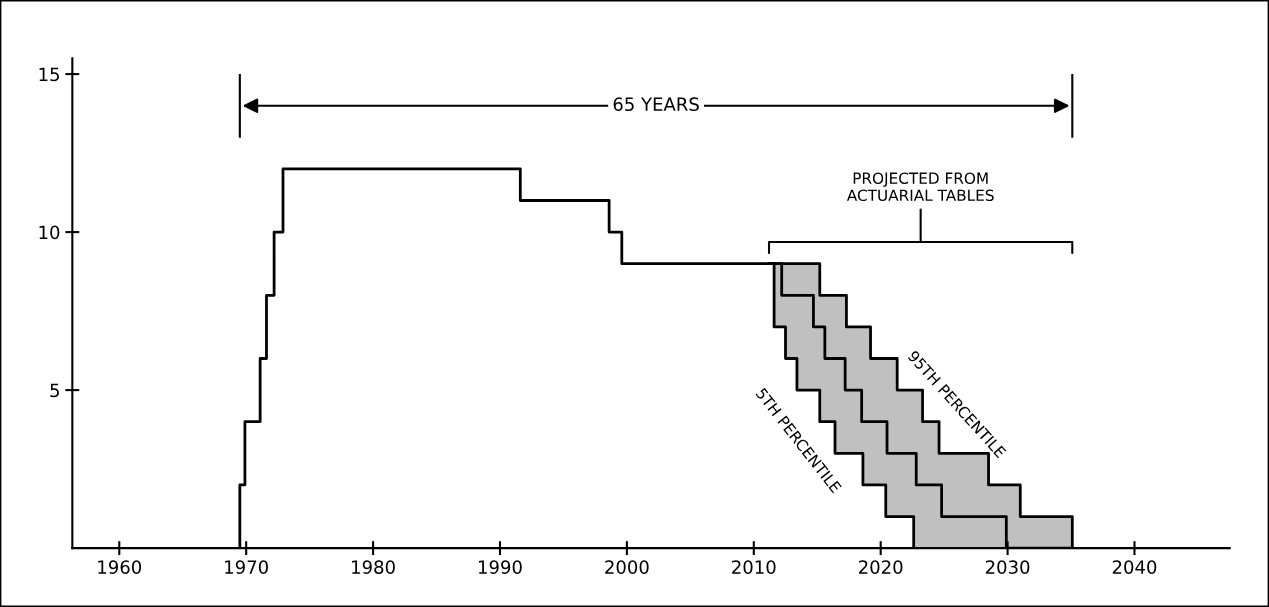  I want to click on y-tick-label: 5, so click(54, 390).